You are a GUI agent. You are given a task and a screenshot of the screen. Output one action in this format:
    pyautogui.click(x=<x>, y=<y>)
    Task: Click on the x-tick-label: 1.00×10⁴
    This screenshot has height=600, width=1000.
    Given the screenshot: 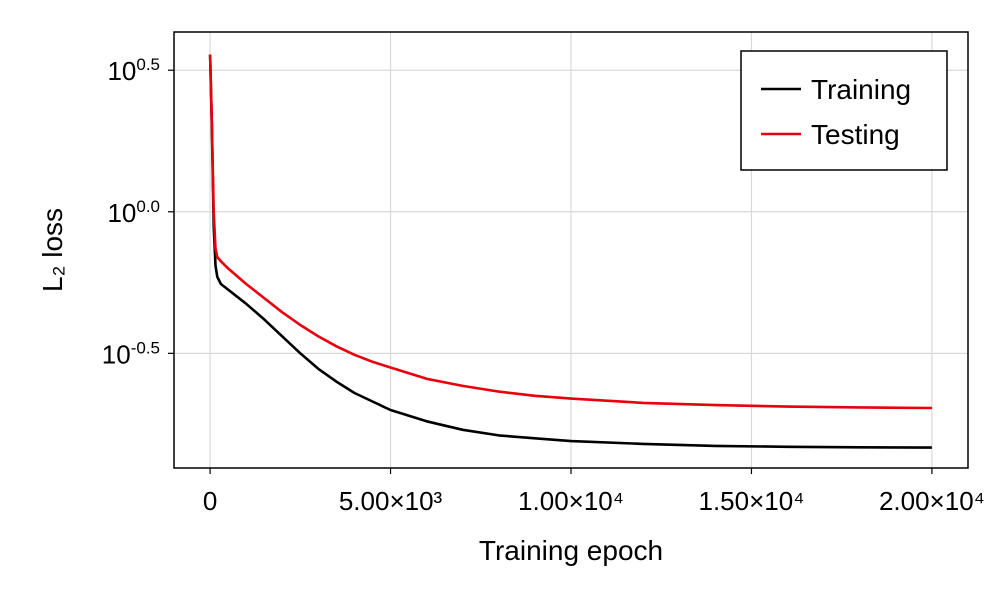 What is the action you would take?
    pyautogui.click(x=571, y=501)
    